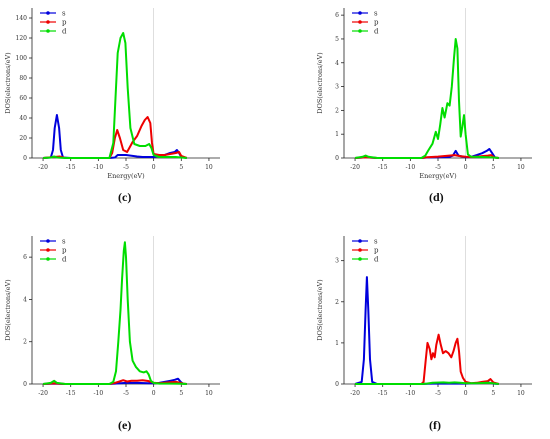  What do you see at coordinates (22, 58) in the screenshot?
I see `y-tick-label: 100` at bounding box center [22, 58].